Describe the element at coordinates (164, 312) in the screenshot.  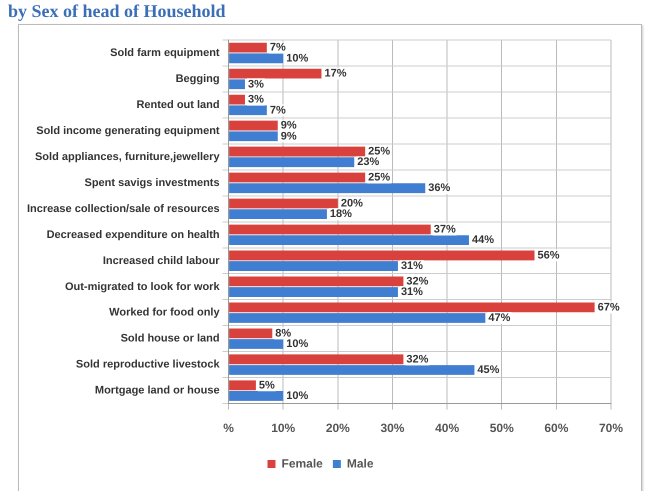
I see `y-tick-label: Worked for food only` at that location.